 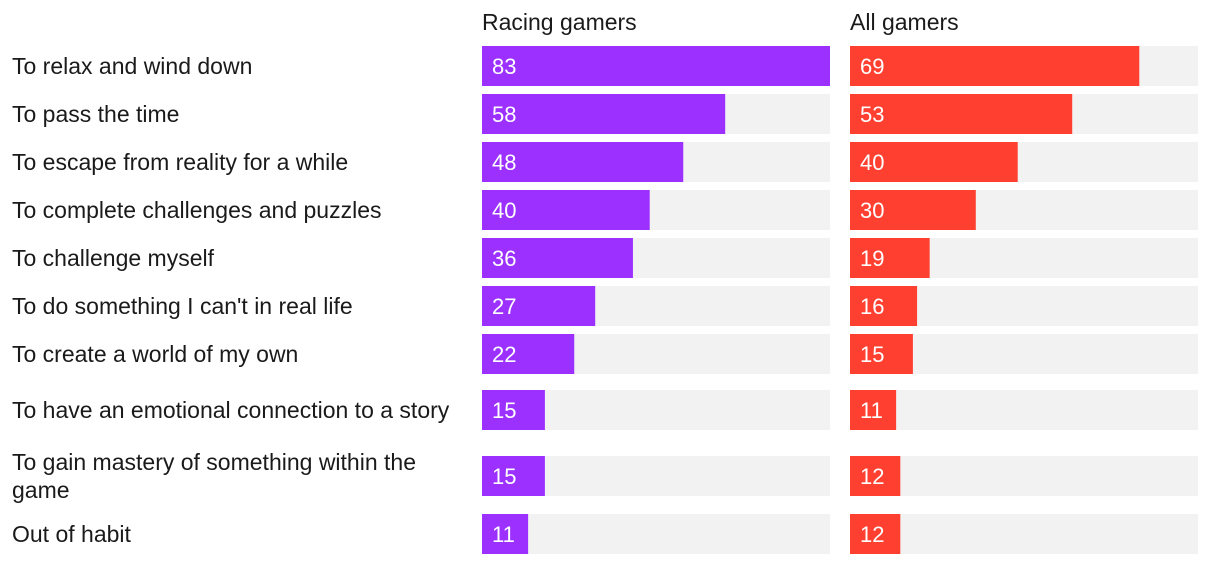 What do you see at coordinates (872, 306) in the screenshot?
I see `value-label: 16` at bounding box center [872, 306].